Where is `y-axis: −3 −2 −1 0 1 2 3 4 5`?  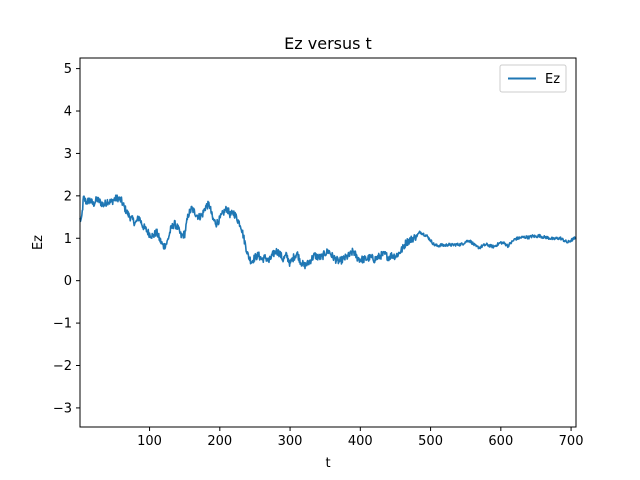 y-axis: −3 −2 −1 0 1 2 3 4 5 is located at coordinates (66, 239).